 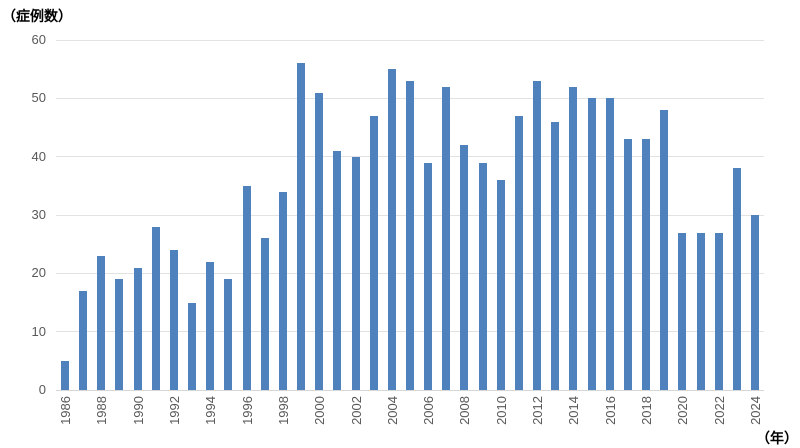 I want to click on x-tick-label: 2018, so click(x=647, y=410).